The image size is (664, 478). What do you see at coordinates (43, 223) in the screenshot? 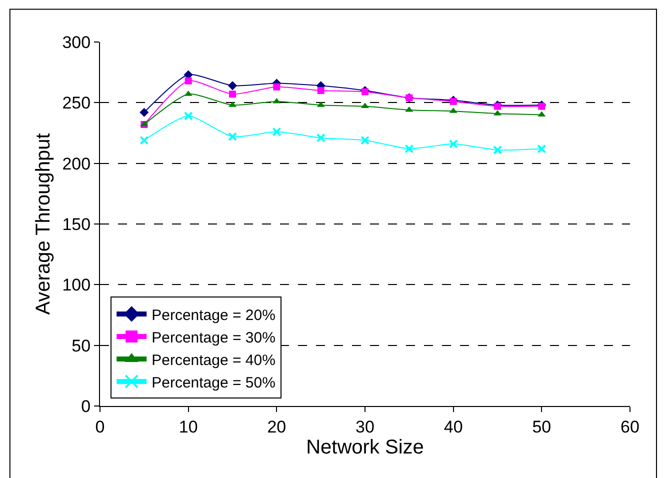
I see `y-axis-title: Average Throughput` at bounding box center [43, 223].